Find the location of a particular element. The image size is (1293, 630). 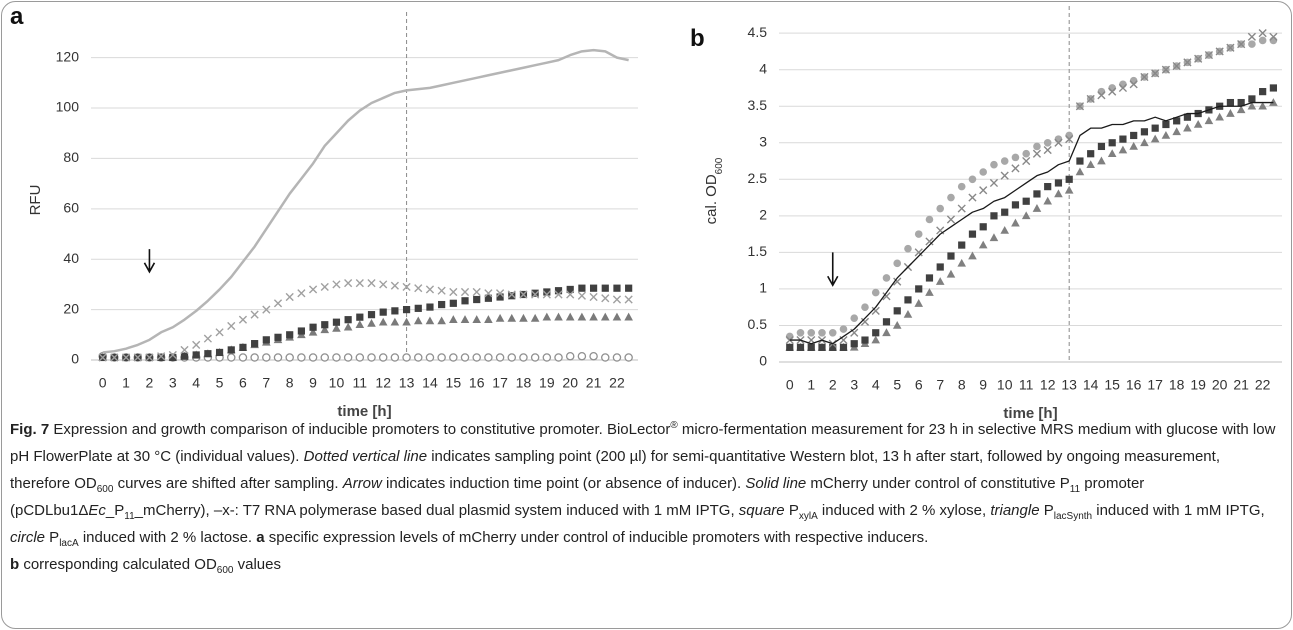

y-tick-label: 4.5 is located at coordinates (758, 32).